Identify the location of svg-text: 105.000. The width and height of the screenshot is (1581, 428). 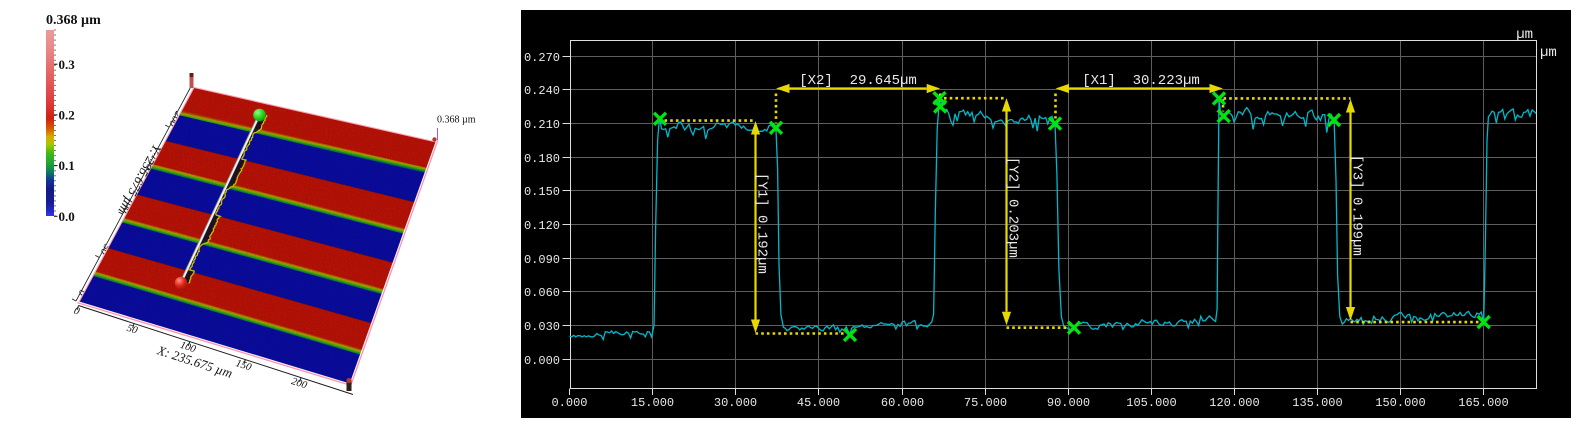
(1151, 403).